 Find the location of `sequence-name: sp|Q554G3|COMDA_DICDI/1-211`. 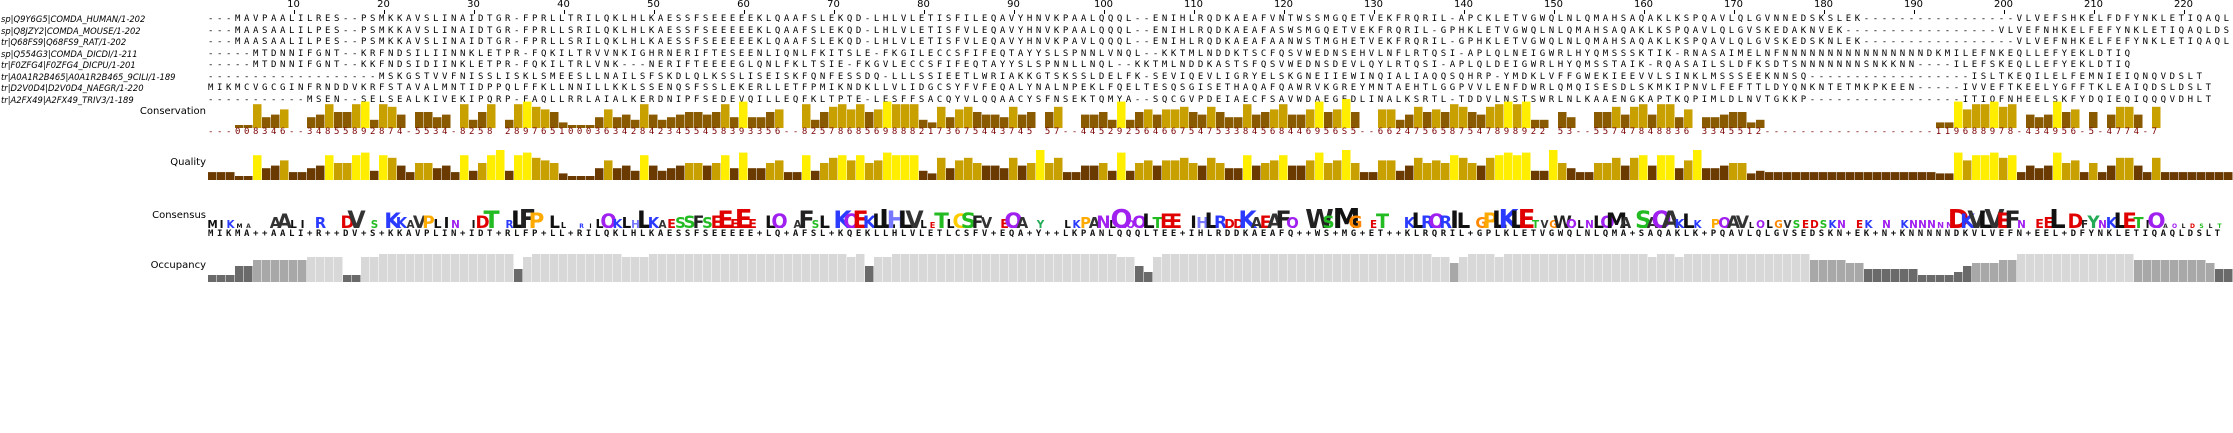

sequence-name: sp|Q554G3|COMDA_DICDI/1-211 is located at coordinates (69, 53).